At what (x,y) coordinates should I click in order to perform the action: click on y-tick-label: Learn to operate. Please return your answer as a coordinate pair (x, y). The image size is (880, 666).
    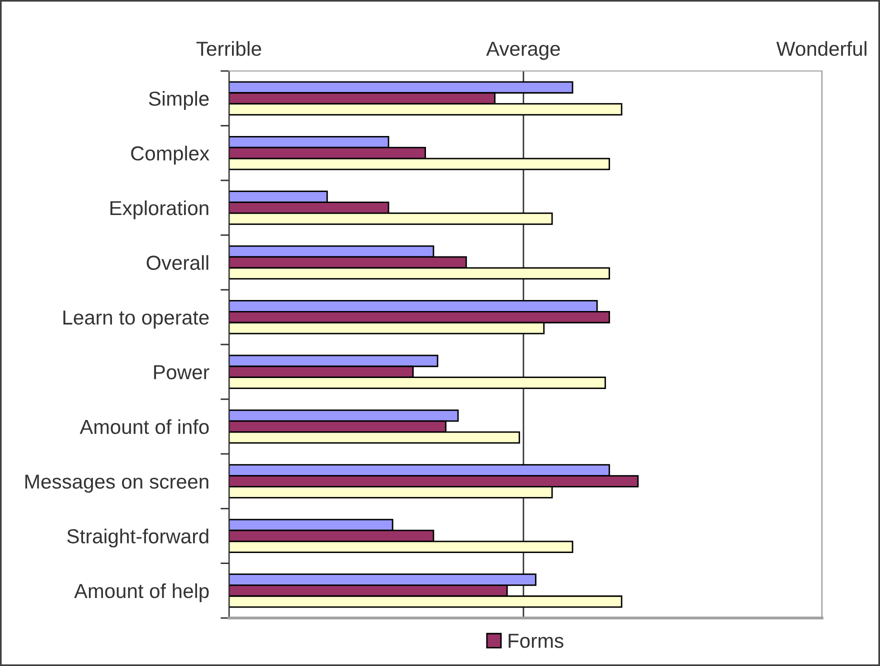
    Looking at the image, I should click on (136, 319).